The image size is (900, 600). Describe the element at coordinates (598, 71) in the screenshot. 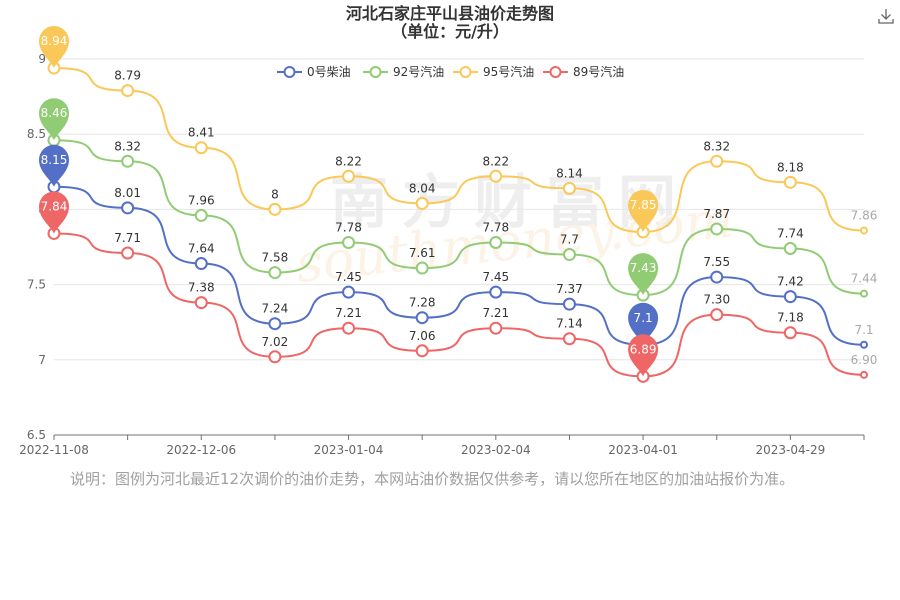

I see `legend-label: 89号汽油` at that location.